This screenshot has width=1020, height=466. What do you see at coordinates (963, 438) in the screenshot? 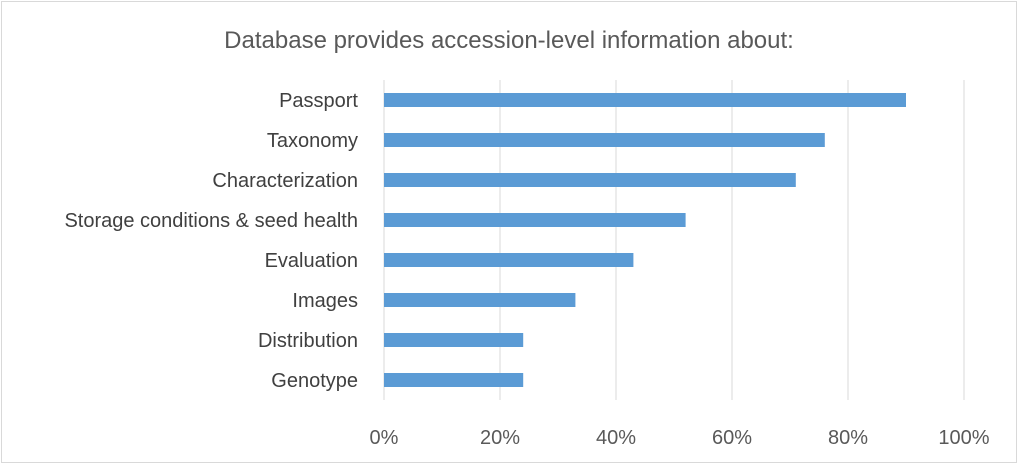
I see `x-tick-label: 100%` at bounding box center [963, 438].